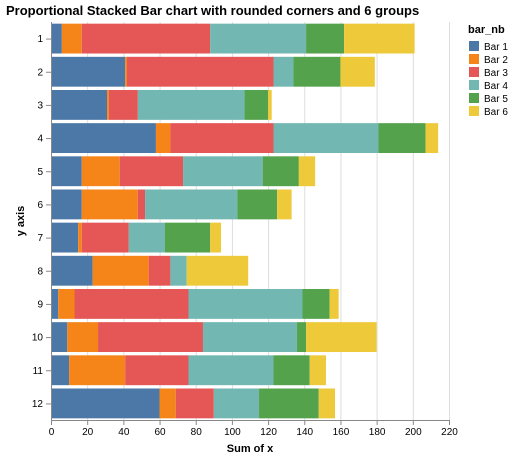 This screenshot has width=515, height=459. I want to click on x-tick-label: 80, so click(197, 432).